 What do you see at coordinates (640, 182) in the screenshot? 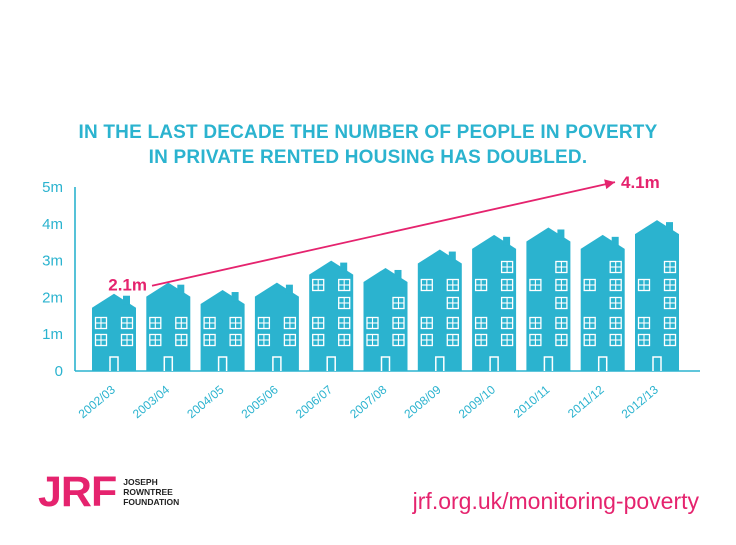
I see `end-value-label: 4.1m` at bounding box center [640, 182].